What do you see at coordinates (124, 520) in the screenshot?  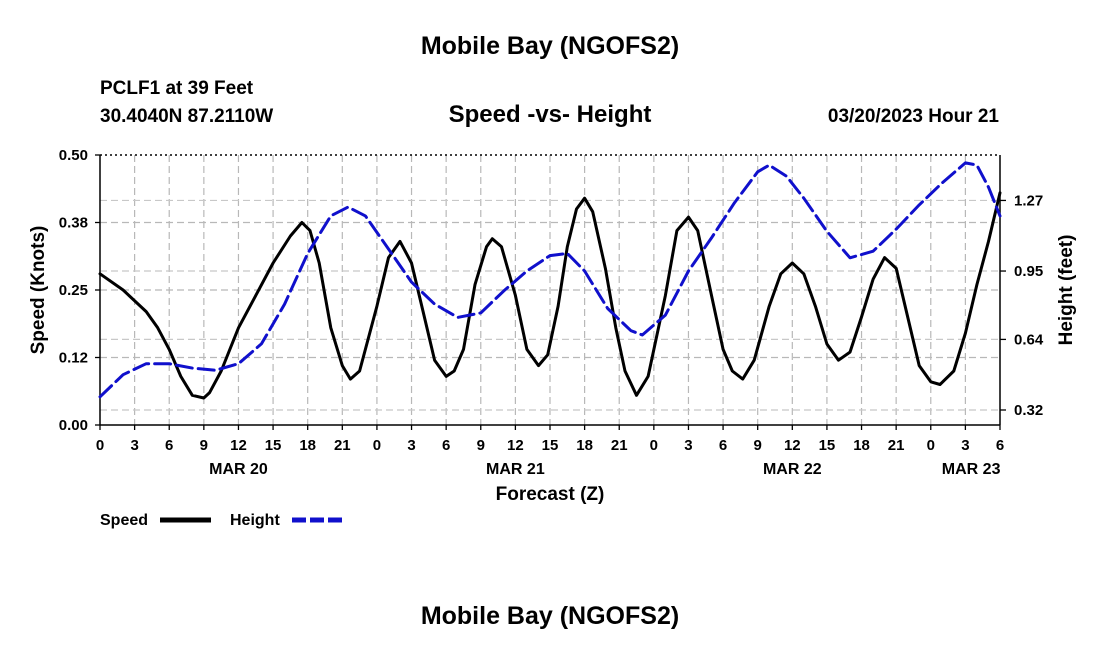 I see `legend-label-speed: Speed` at bounding box center [124, 520].